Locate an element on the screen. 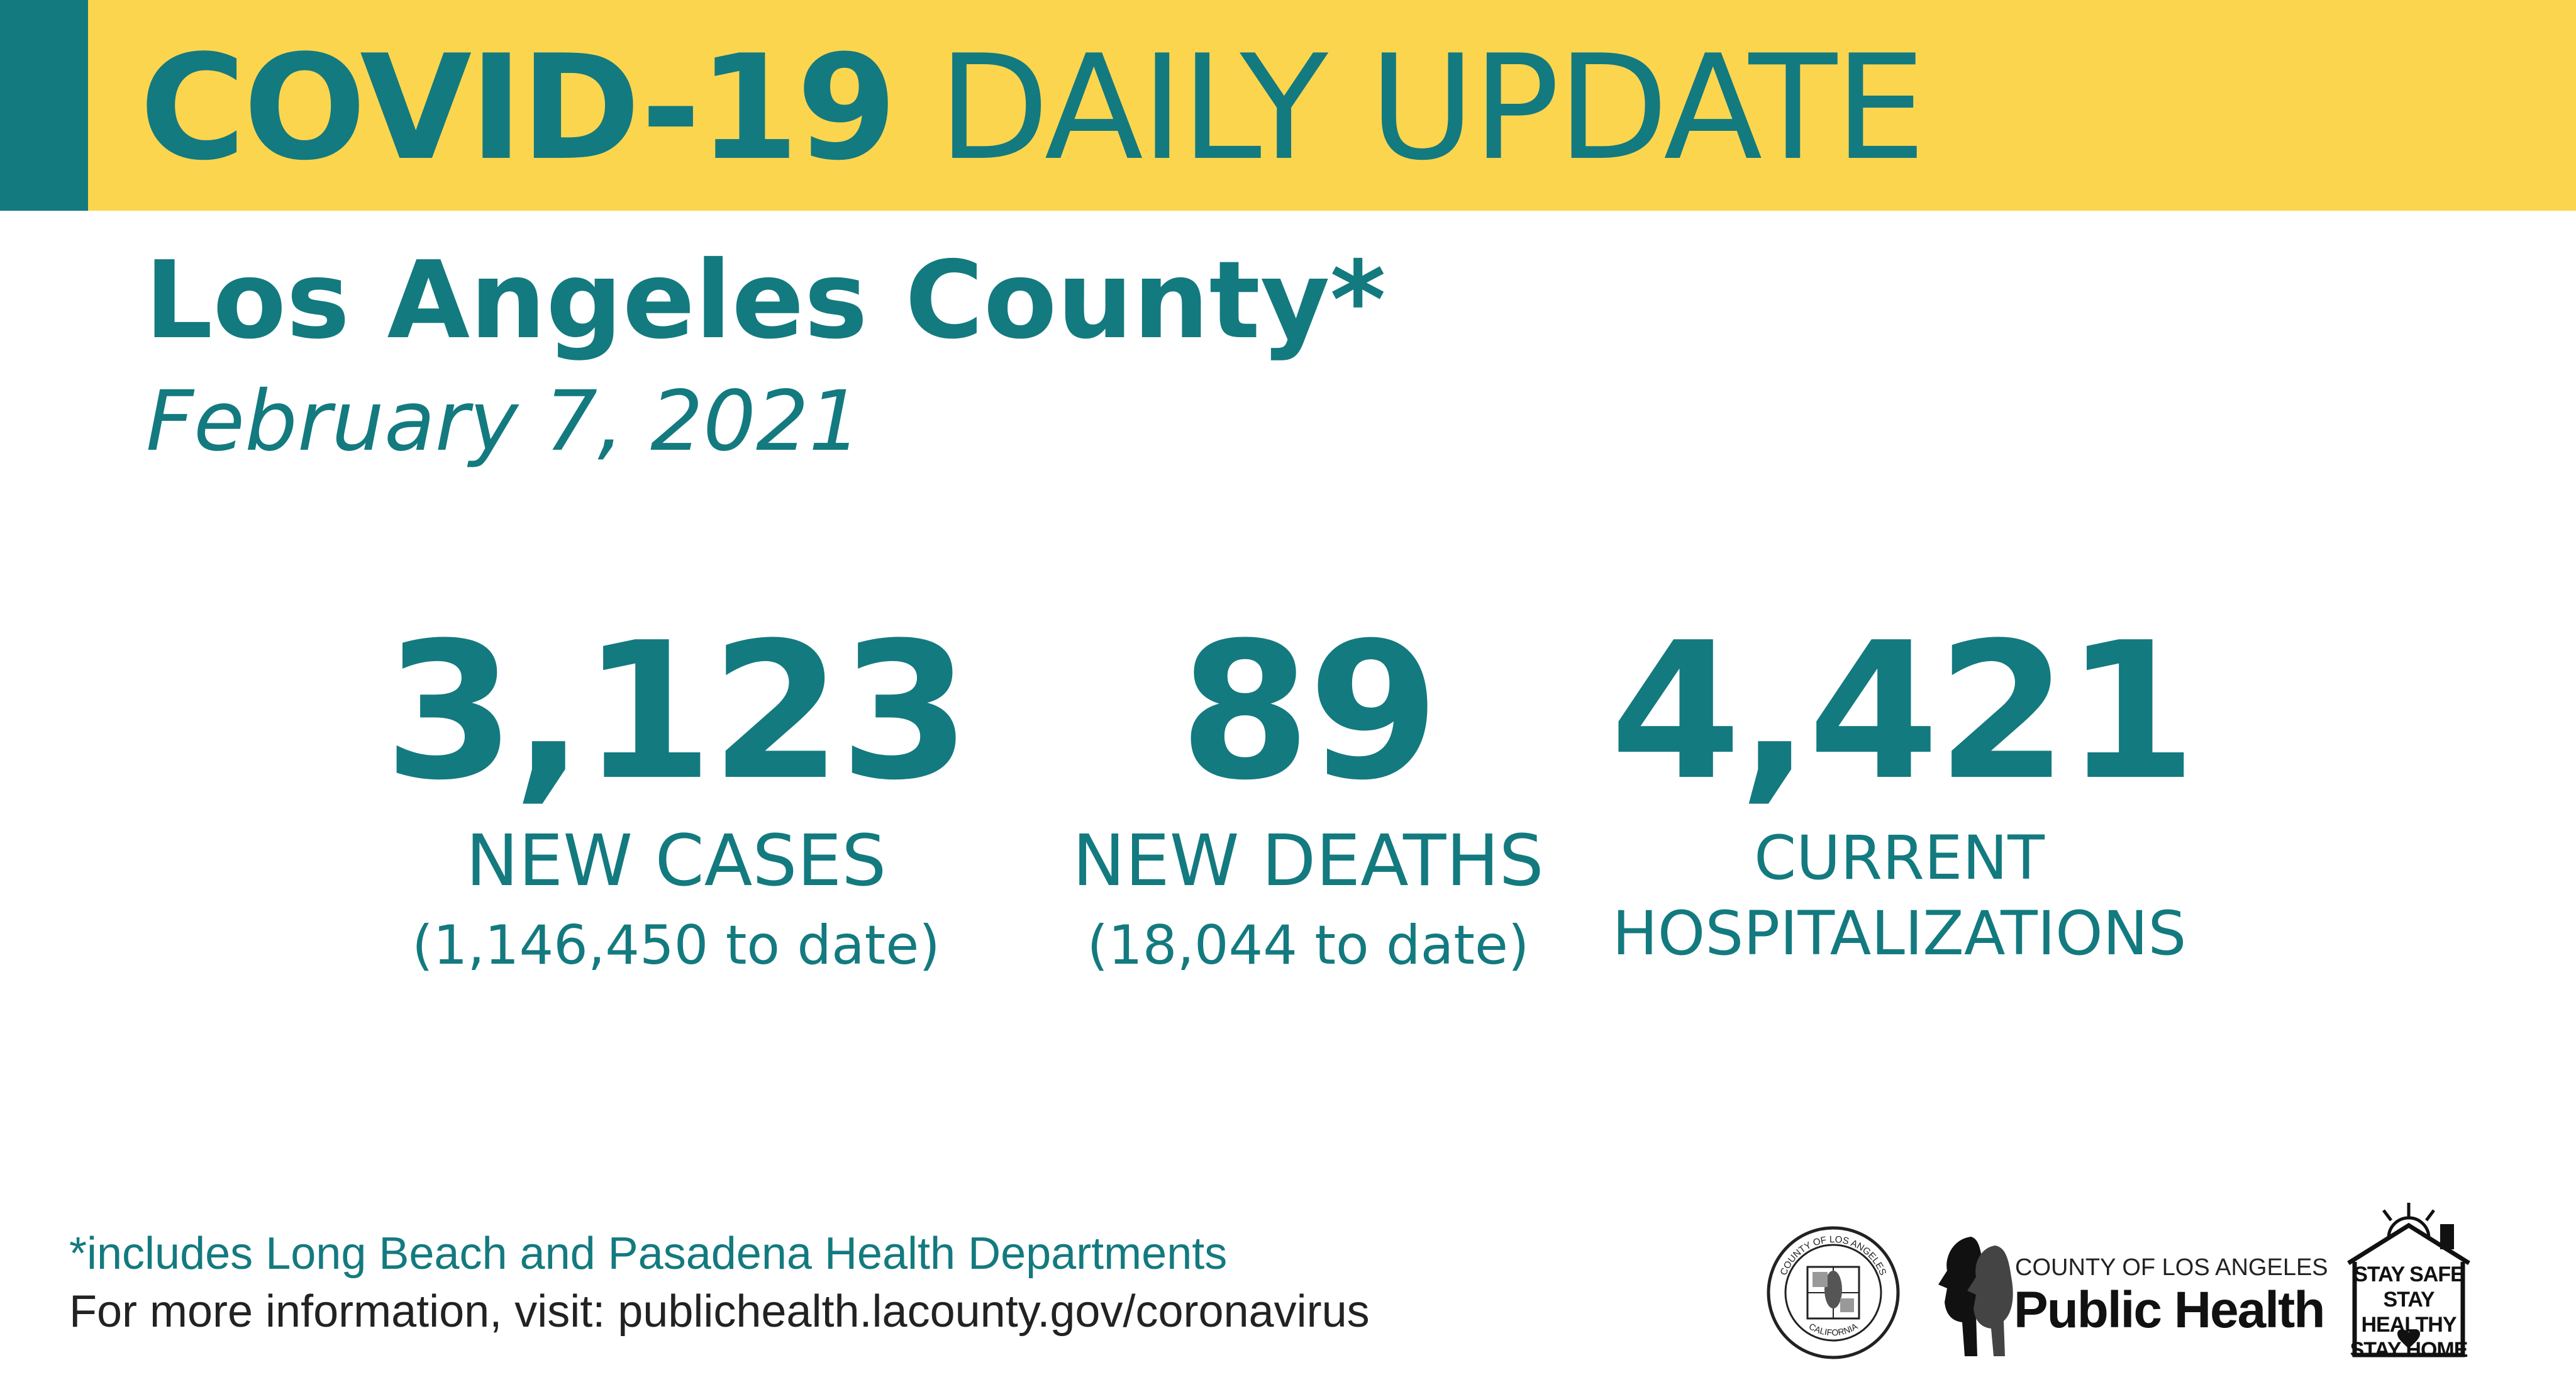 Image resolution: width=2576 pixels, height=1399 pixels. hospitalizations-label-line1: CURRENT is located at coordinates (1899, 858).